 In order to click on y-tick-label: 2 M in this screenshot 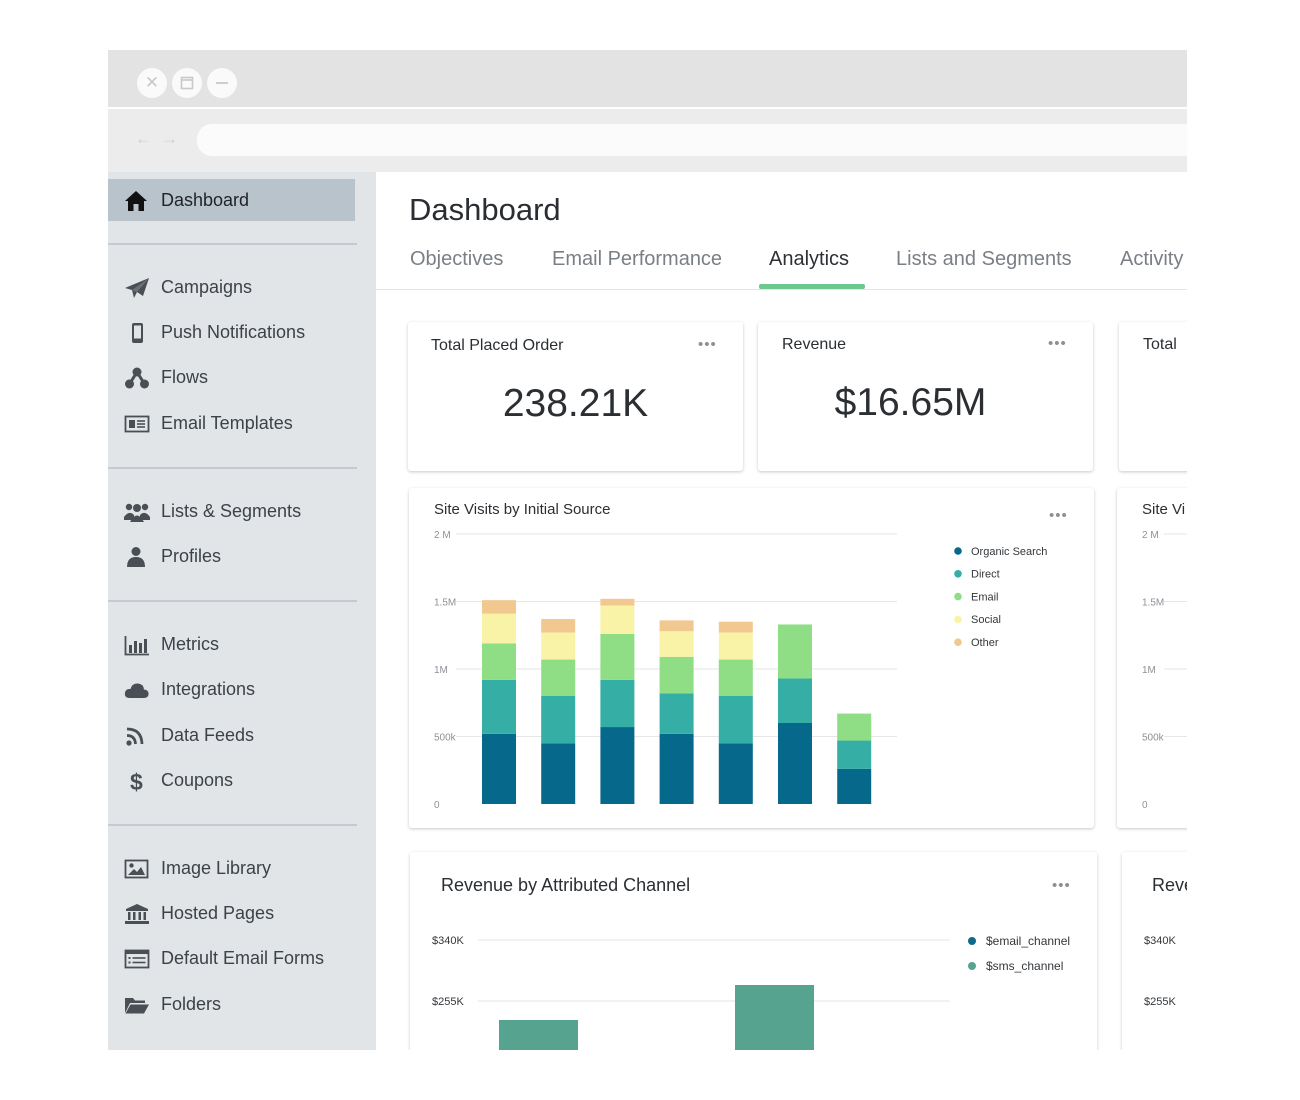, I will do `click(442, 535)`.